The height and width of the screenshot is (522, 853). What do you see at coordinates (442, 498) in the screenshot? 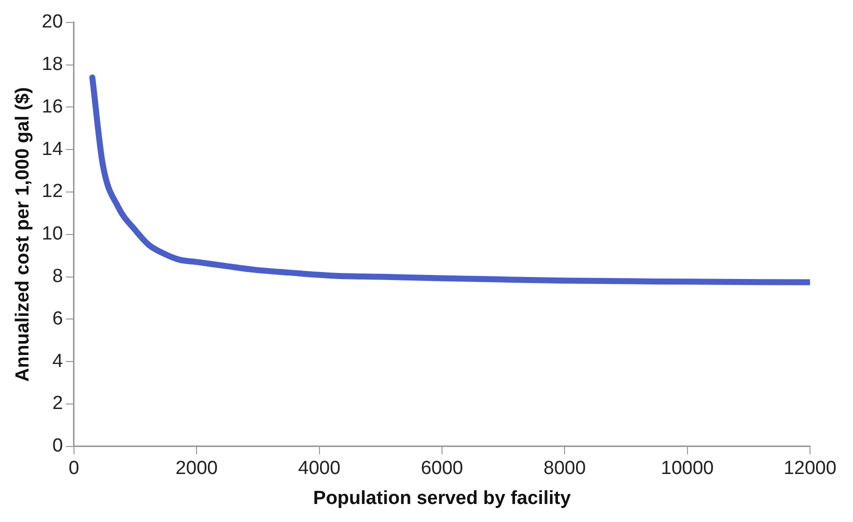
I see `x-axis-title: Population served by facility` at bounding box center [442, 498].